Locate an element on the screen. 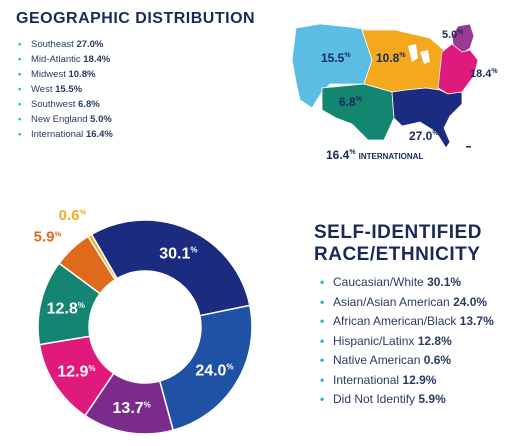 The width and height of the screenshot is (516, 446). race-item-label: Hispanic/Latinx is located at coordinates (374, 340).